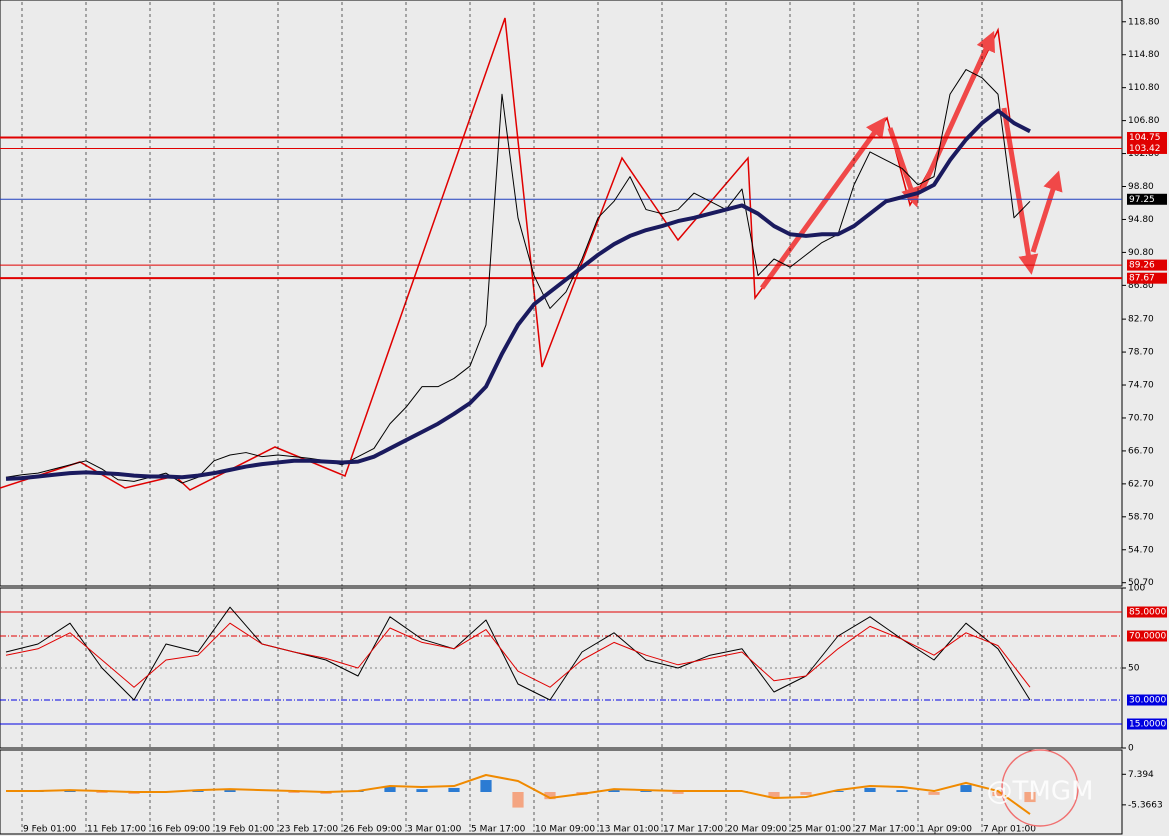 The image size is (1169, 836). I want to click on level-label: 104.75, so click(1145, 138).